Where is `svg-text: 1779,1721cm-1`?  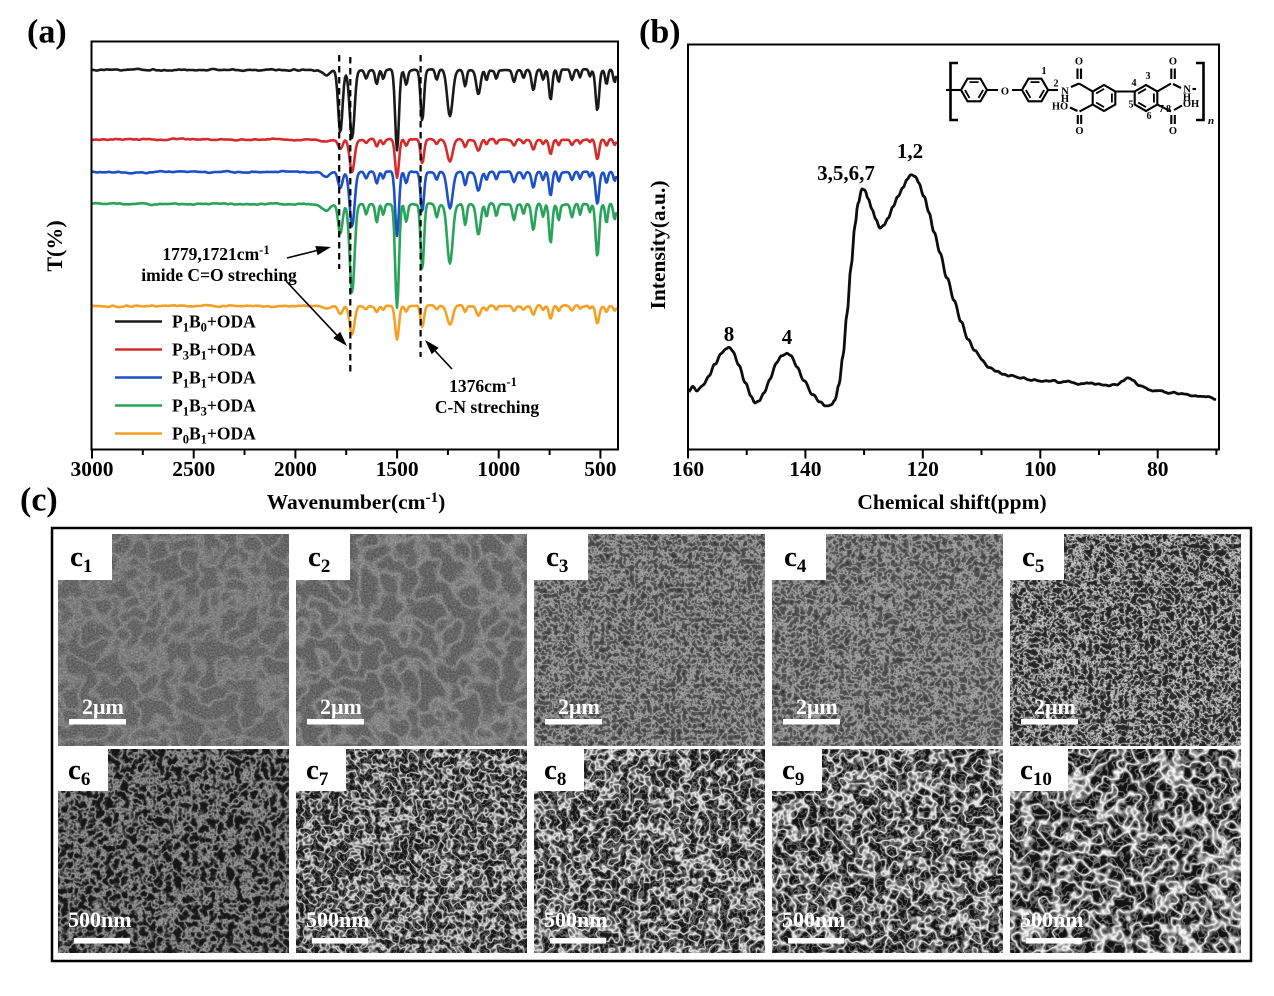
svg-text: 1779,1721cm-1 is located at coordinates (215, 253).